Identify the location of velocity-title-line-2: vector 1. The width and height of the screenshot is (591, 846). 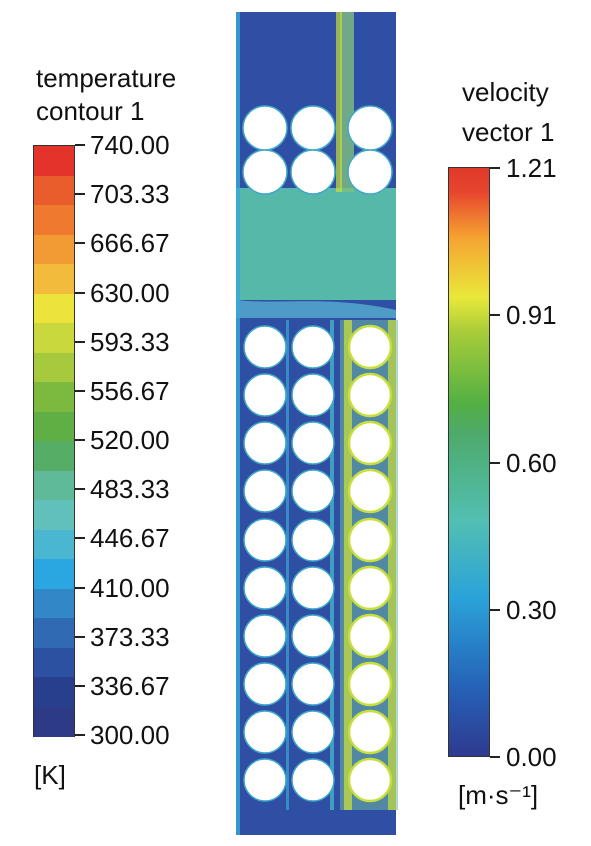
(508, 132).